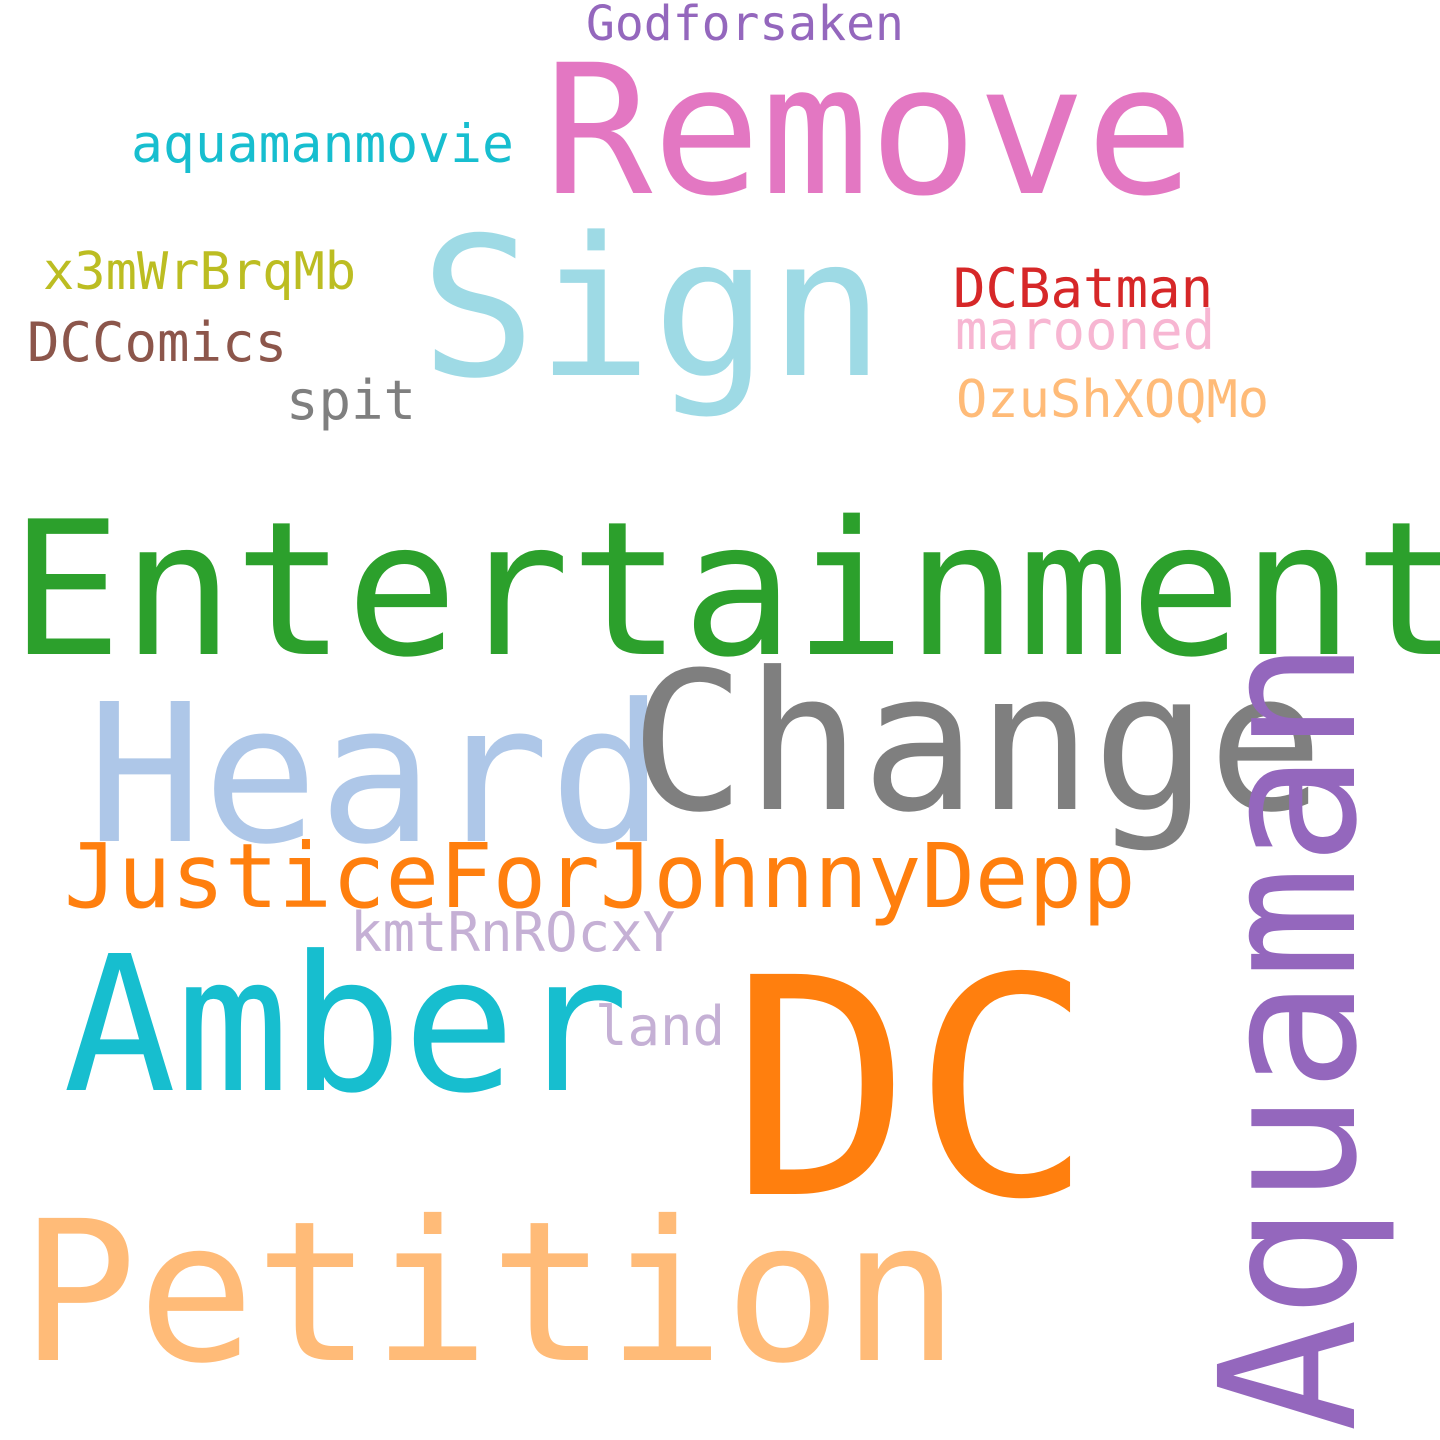  What do you see at coordinates (912, 1090) in the screenshot?
I see `word-dc: DC` at bounding box center [912, 1090].